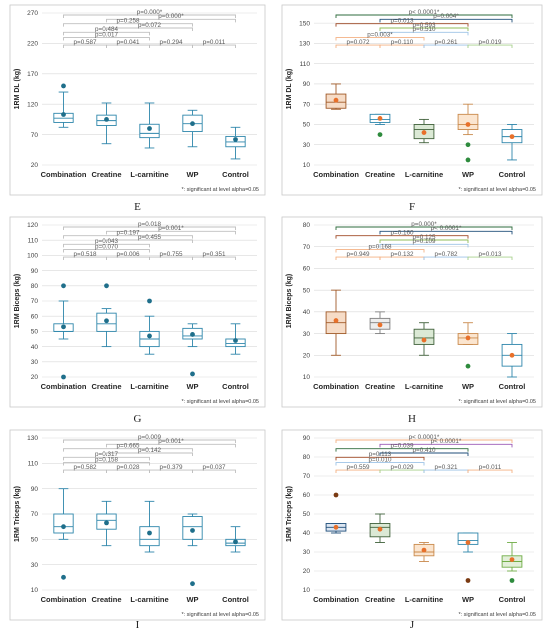 This screenshot has width=550, height=635. Describe the element at coordinates (128, 42) in the screenshot. I see `p-value-label: p=0.041` at that location.